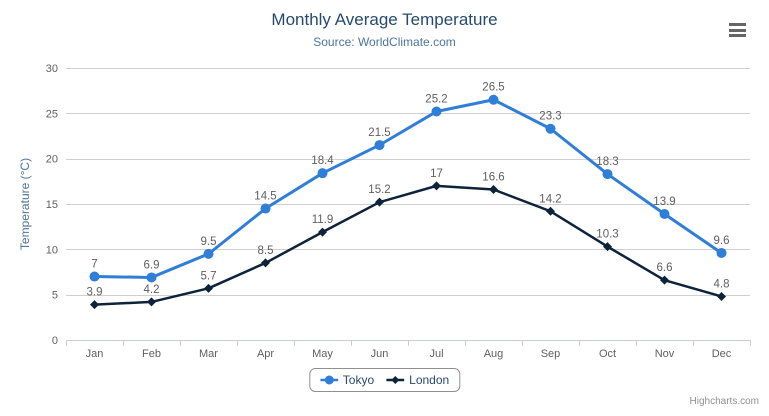 This screenshot has height=416, width=769. I want to click on x-axis-tick-label: Dec, so click(722, 354).